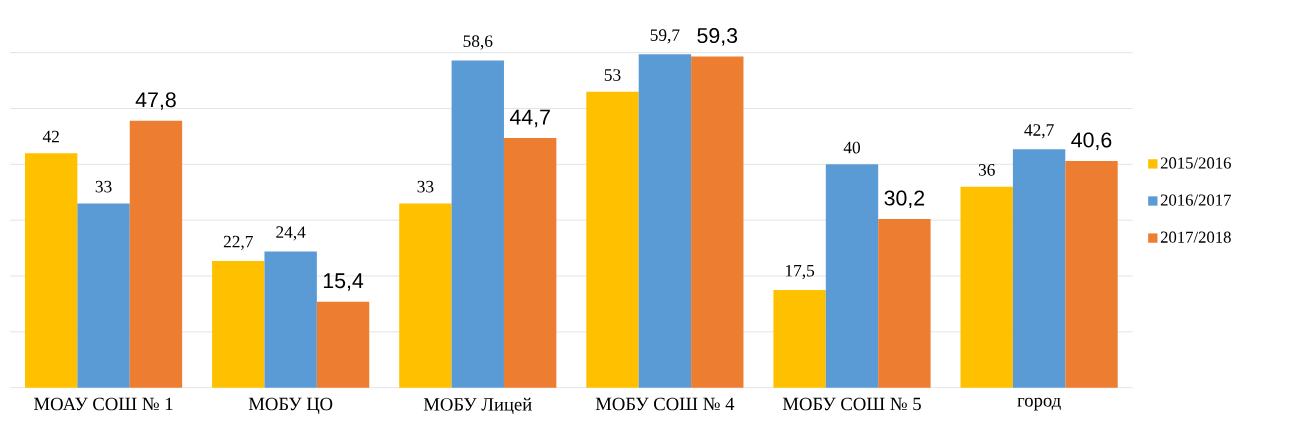 The height and width of the screenshot is (429, 1292). Describe the element at coordinates (717, 37) in the screenshot. I see `data-label: 59,3` at that location.